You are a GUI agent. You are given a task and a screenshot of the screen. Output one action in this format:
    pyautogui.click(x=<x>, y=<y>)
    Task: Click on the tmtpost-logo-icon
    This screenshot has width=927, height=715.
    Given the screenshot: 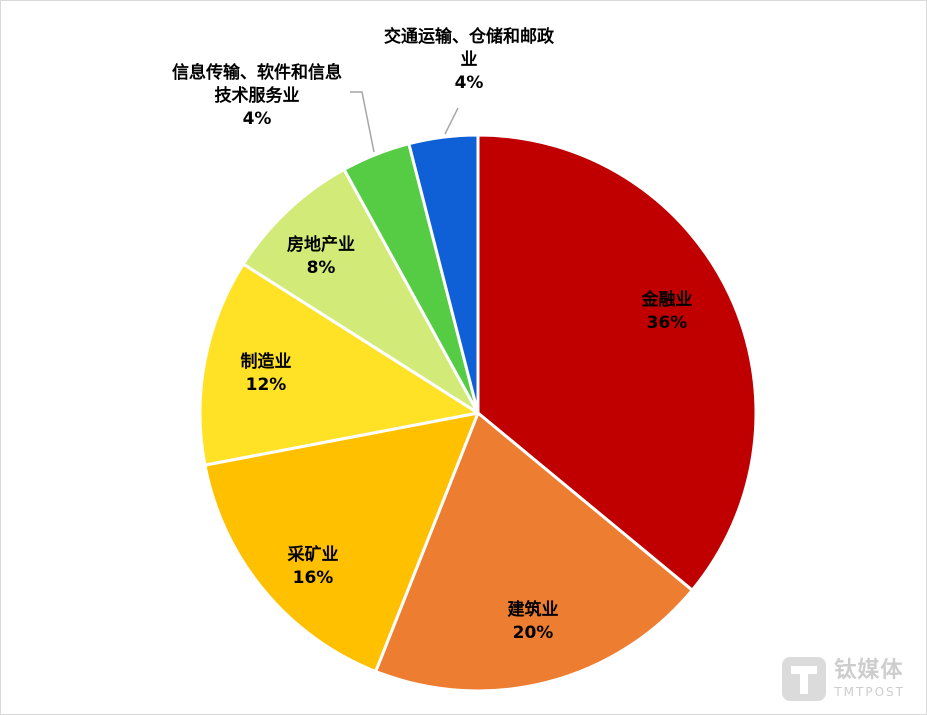 What is the action you would take?
    pyautogui.click(x=804, y=679)
    